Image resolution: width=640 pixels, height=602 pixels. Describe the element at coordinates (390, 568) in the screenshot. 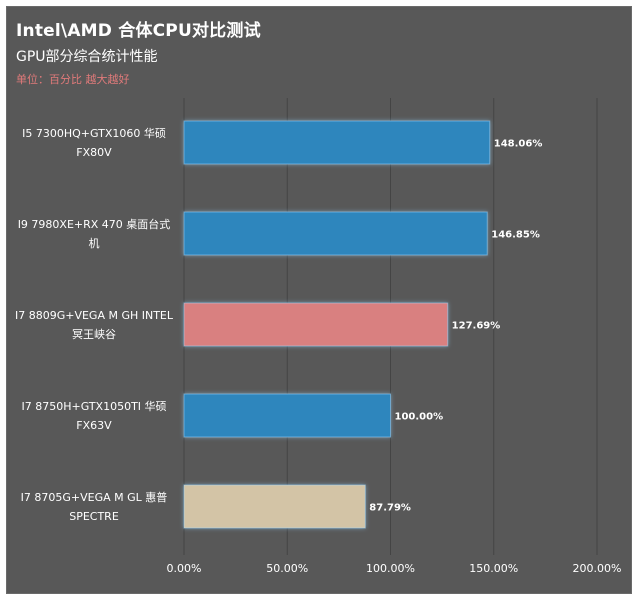

I see `x-tick-label: 100.00%` at that location.